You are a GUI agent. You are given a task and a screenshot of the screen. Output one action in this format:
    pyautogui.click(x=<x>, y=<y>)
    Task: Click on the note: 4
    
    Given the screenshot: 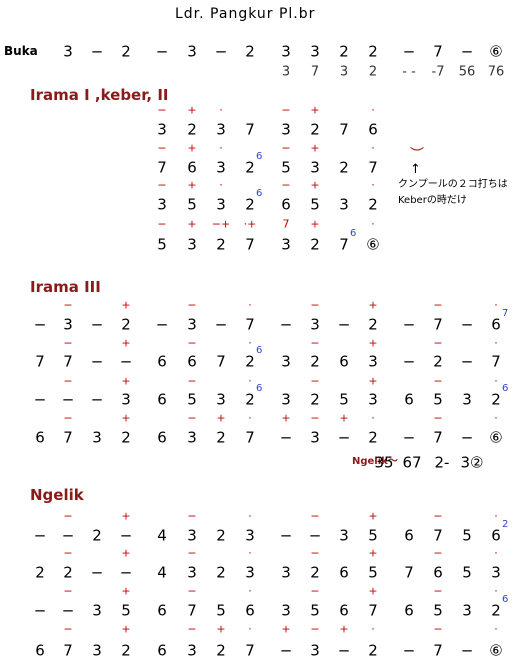 What is the action you would take?
    pyautogui.click(x=162, y=572)
    